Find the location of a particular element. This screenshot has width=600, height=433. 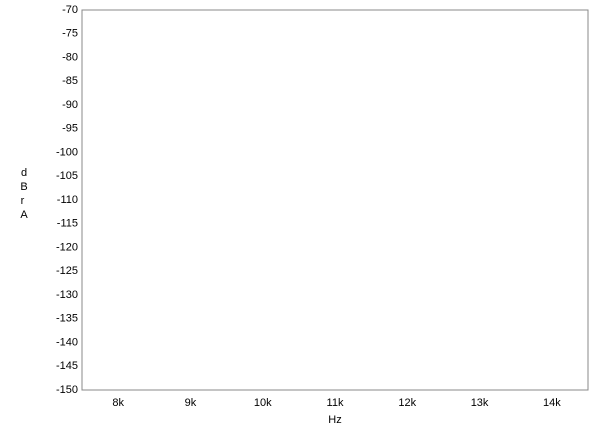

x-tick-label: 12k is located at coordinates (407, 403).